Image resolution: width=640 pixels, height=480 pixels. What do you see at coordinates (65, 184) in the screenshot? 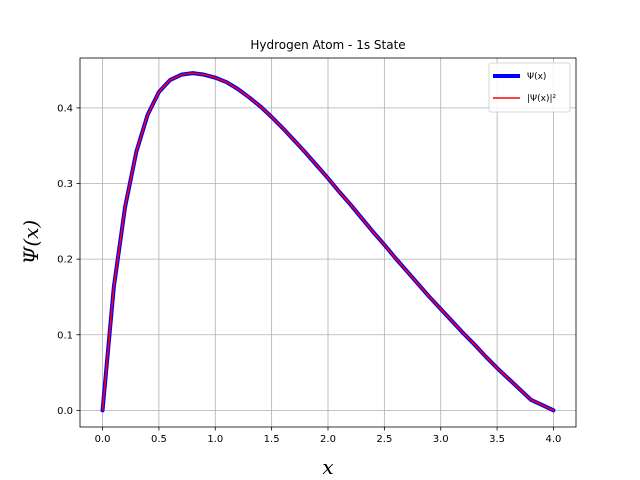
I see `y-tick-label: 0.3` at bounding box center [65, 184].